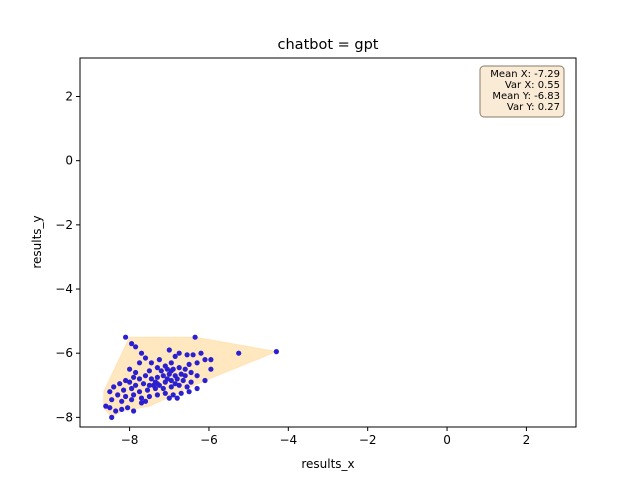 This screenshot has width=640, height=480. I want to click on y-tick-label: −4, so click(64, 289).